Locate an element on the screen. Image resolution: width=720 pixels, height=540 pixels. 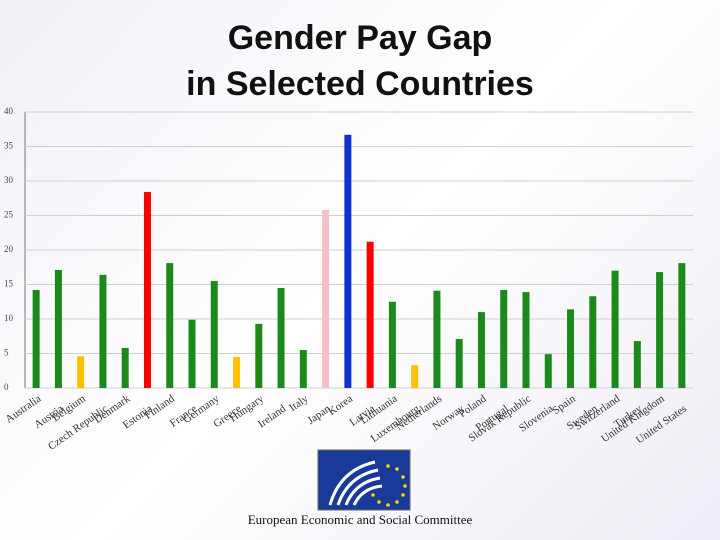
y-tick-label: 10 is located at coordinates (9, 318).